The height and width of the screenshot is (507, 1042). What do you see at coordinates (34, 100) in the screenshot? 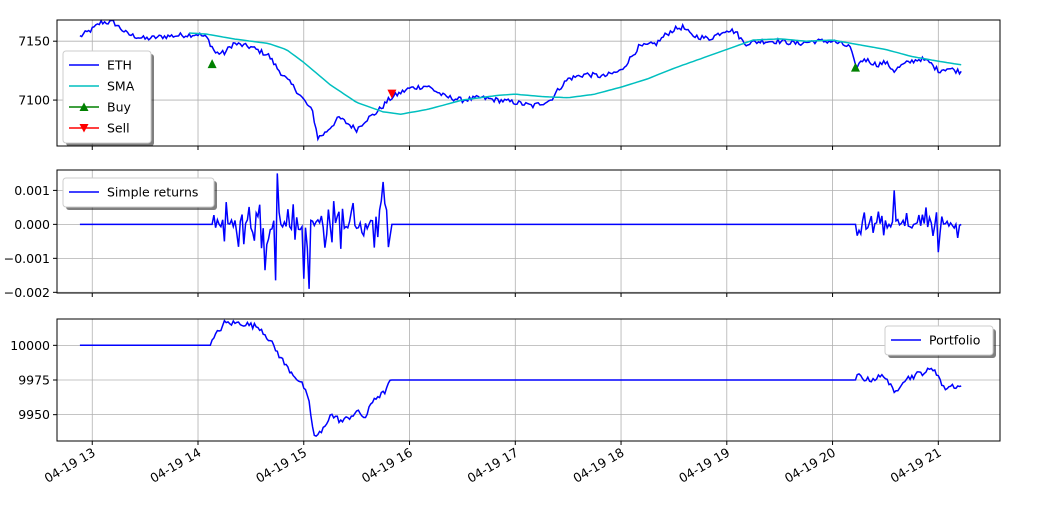
I see `y-tick-label: 7100` at bounding box center [34, 100].